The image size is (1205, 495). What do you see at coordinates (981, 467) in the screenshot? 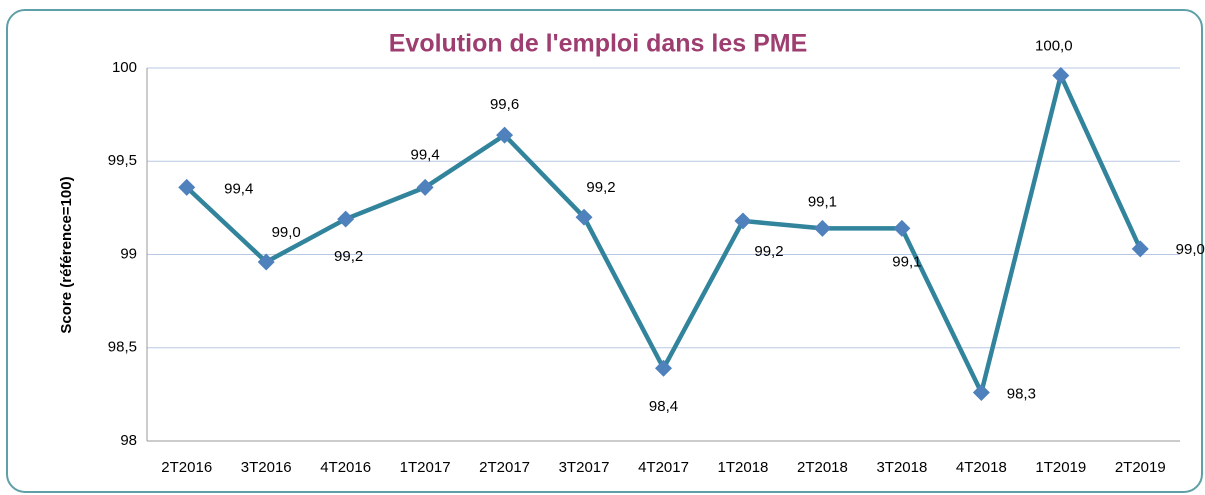
I see `x-tick-label: 4T2018` at bounding box center [981, 467].